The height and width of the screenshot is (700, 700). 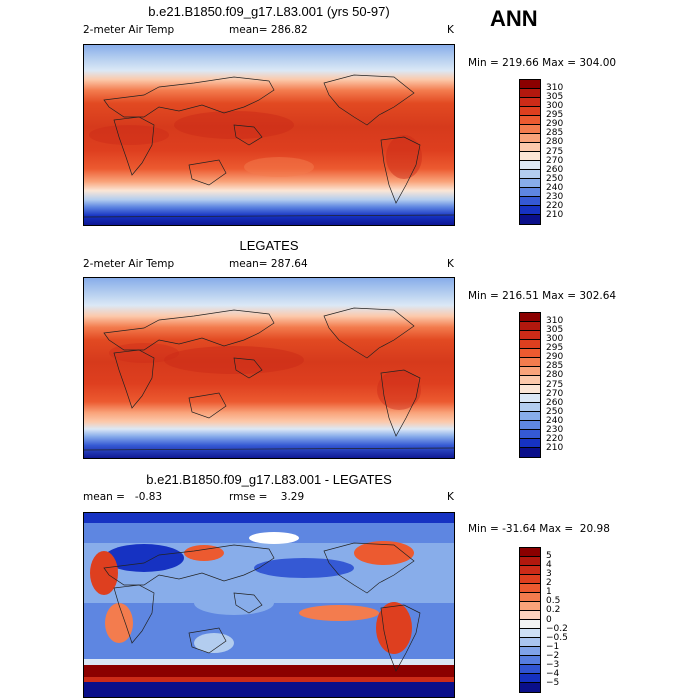 What do you see at coordinates (269, 135) in the screenshot?
I see `model-map` at bounding box center [269, 135].